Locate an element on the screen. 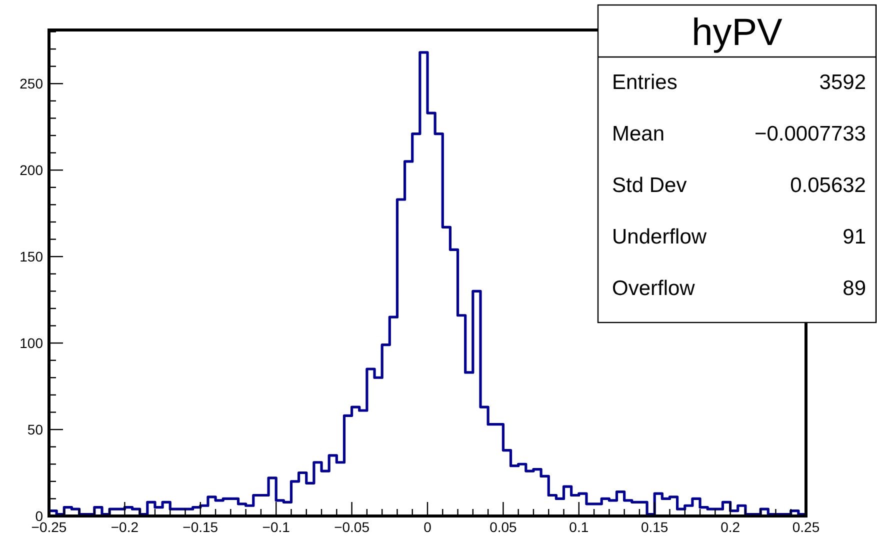 This screenshot has width=877, height=540. x-tick-label: 0.25 is located at coordinates (806, 527).